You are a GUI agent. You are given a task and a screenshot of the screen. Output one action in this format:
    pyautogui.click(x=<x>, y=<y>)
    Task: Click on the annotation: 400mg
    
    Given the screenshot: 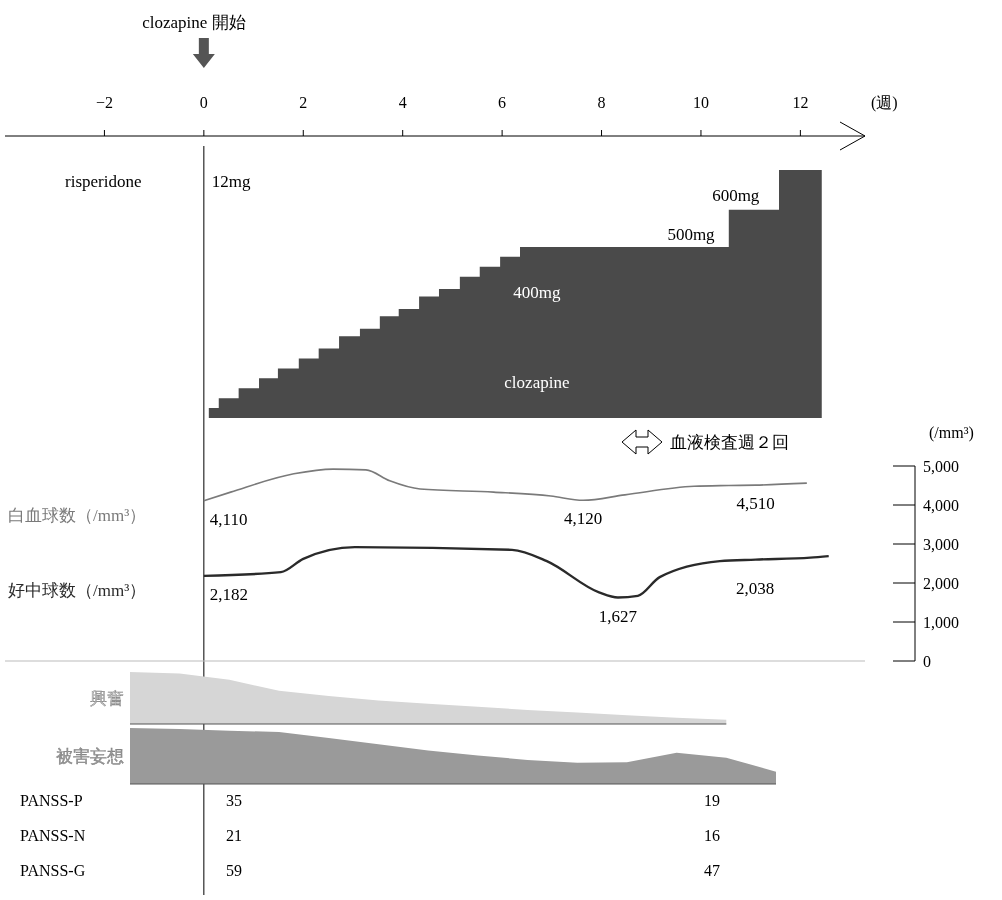 What is the action you would take?
    pyautogui.click(x=537, y=292)
    